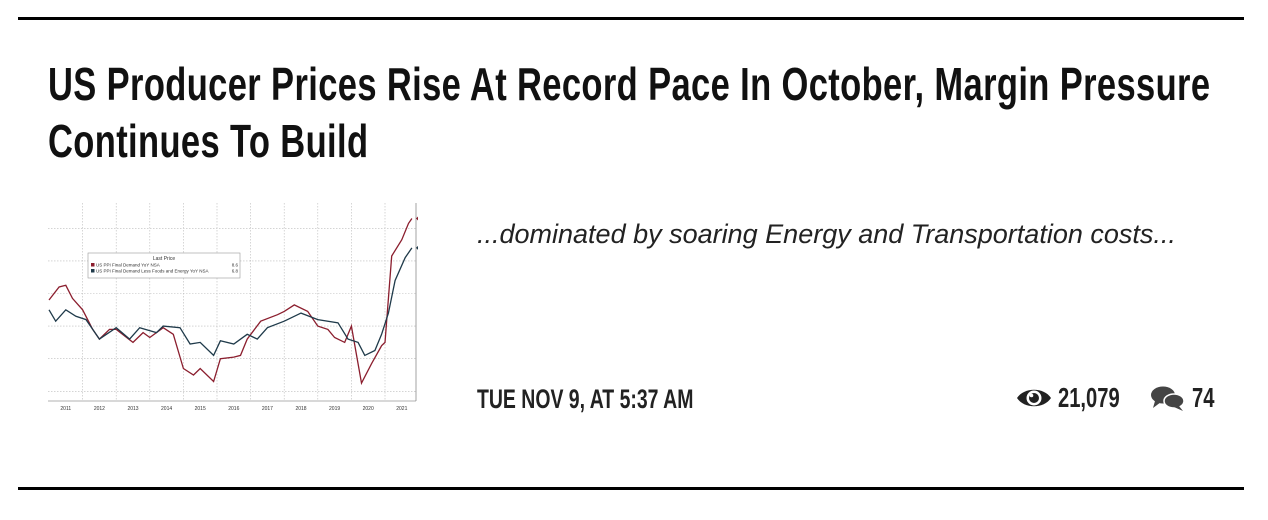  Describe the element at coordinates (631, 488) in the screenshot. I see `bottom-divider` at that location.